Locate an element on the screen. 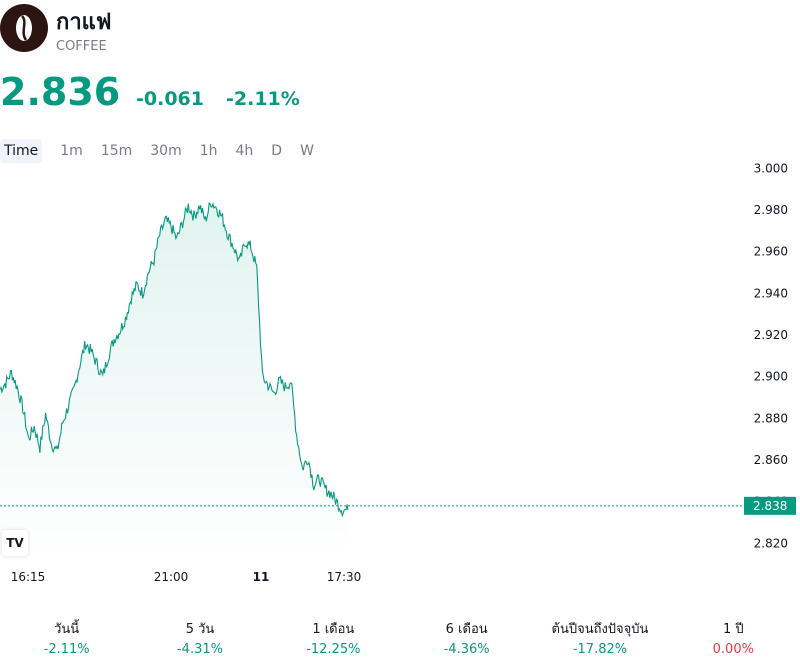  perf-label: 6 เดือน is located at coordinates (466, 629).